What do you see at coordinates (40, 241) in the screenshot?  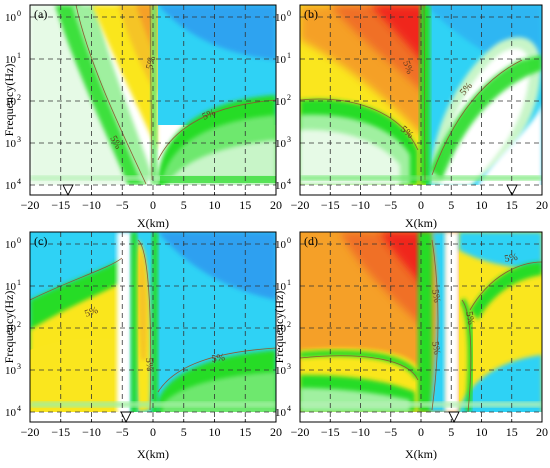 I see `panel-label: (c)` at bounding box center [40, 241].